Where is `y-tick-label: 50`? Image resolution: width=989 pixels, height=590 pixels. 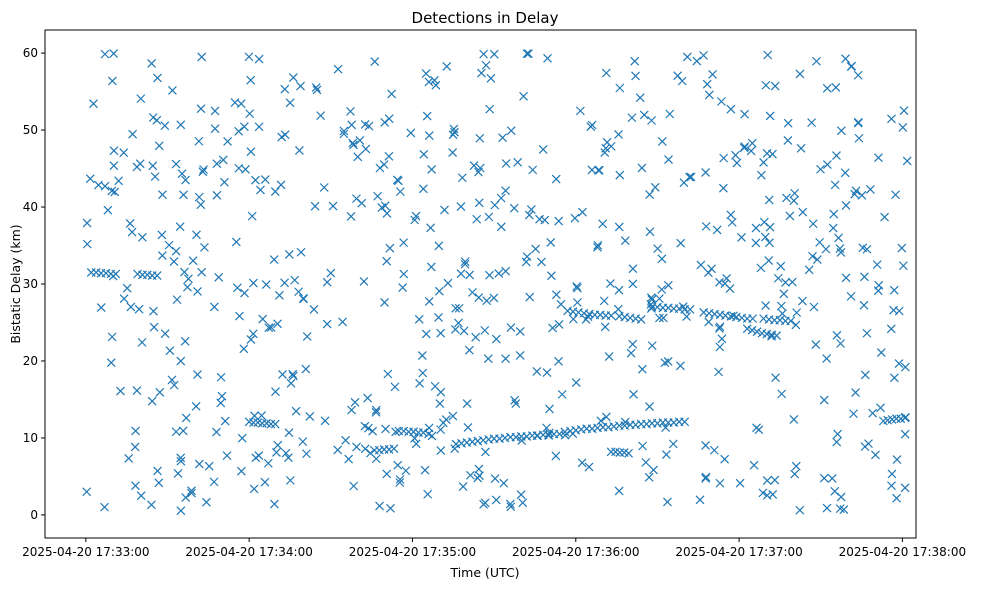
y-tick-label: 50 is located at coordinates (30, 130).